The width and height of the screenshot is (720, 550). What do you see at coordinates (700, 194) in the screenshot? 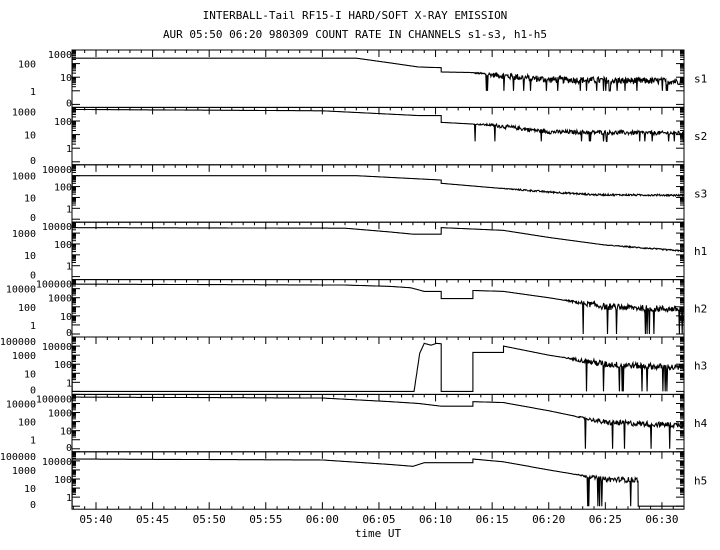
I see `channel-label: s3` at bounding box center [700, 194].